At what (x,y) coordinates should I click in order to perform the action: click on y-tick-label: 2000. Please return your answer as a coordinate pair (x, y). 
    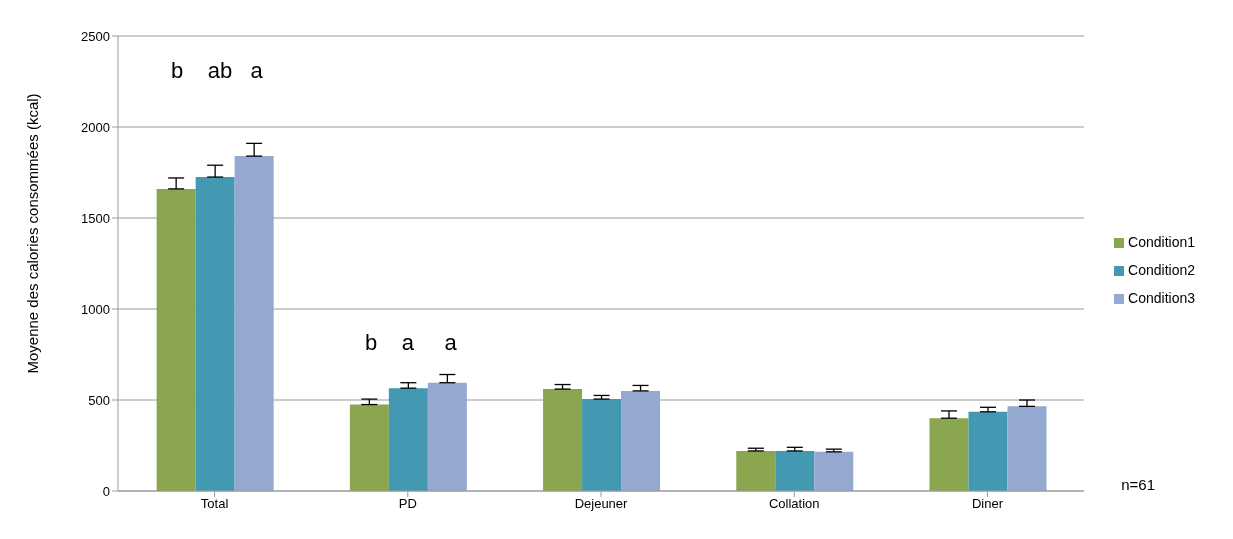
    Looking at the image, I should click on (95, 127).